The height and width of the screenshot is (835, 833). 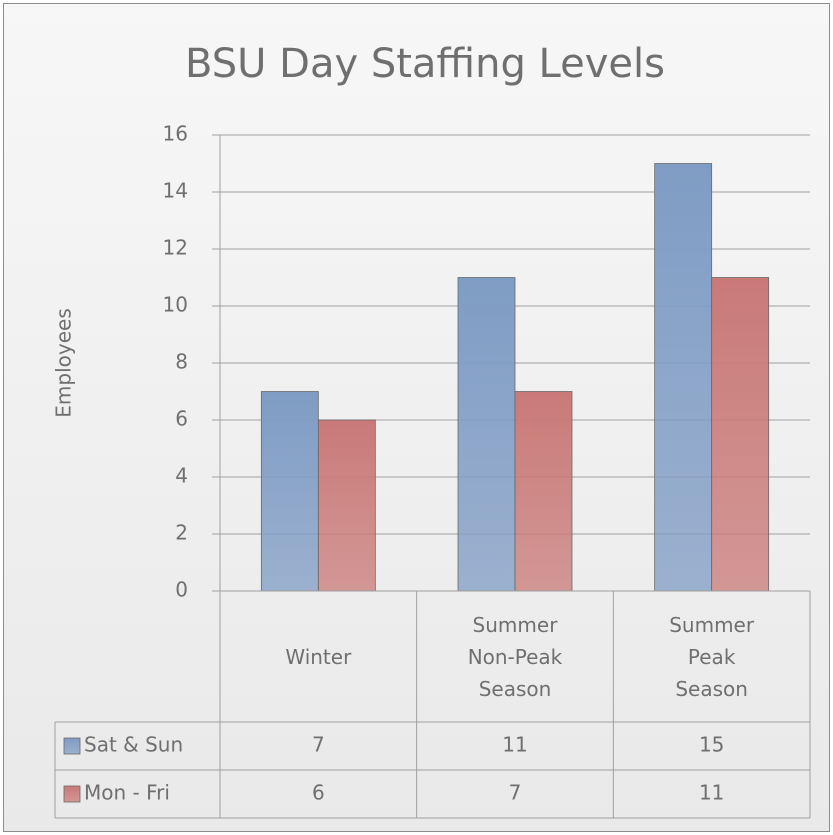 I want to click on y-tick-label: 0, so click(x=181, y=590).